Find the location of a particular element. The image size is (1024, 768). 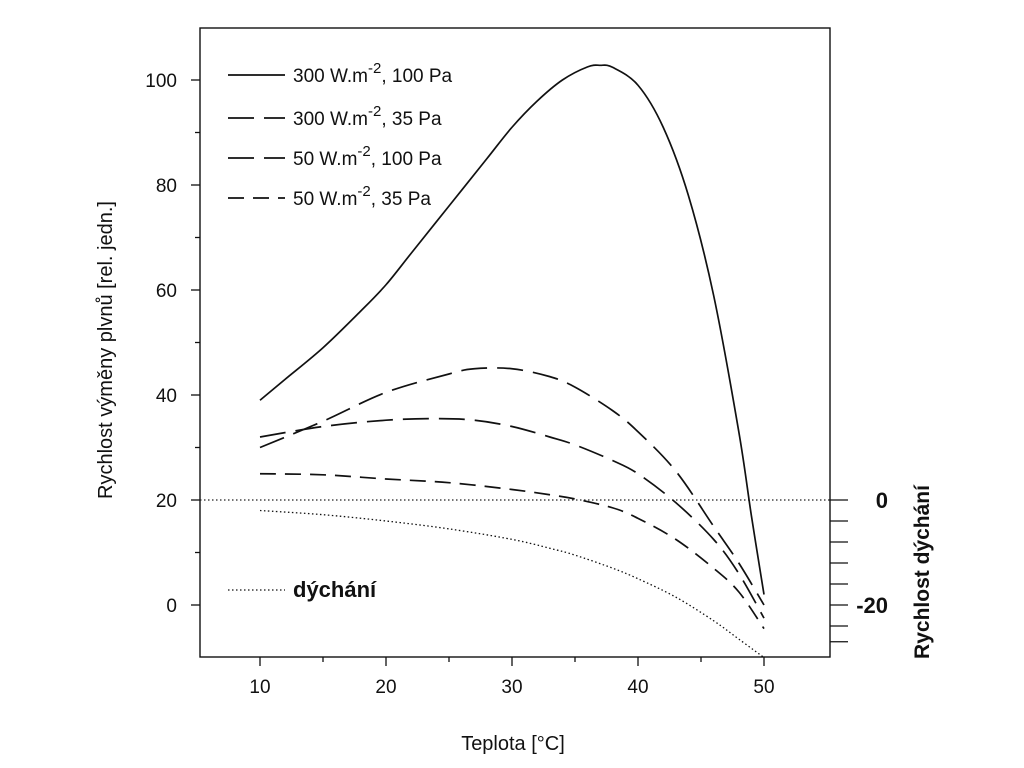

x-axis-title: Teplota [°C] is located at coordinates (513, 744).